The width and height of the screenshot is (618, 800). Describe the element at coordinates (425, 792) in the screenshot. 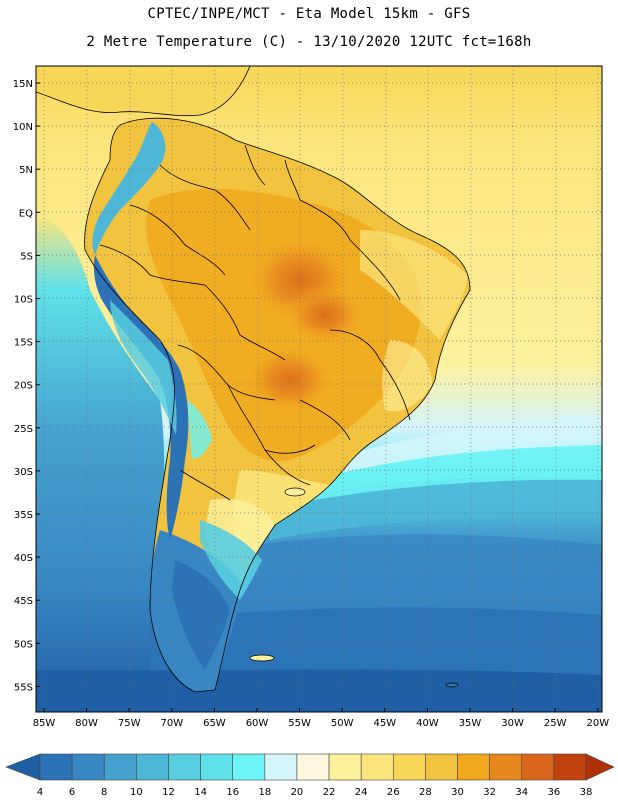

I see `colorbar-label: 28` at that location.